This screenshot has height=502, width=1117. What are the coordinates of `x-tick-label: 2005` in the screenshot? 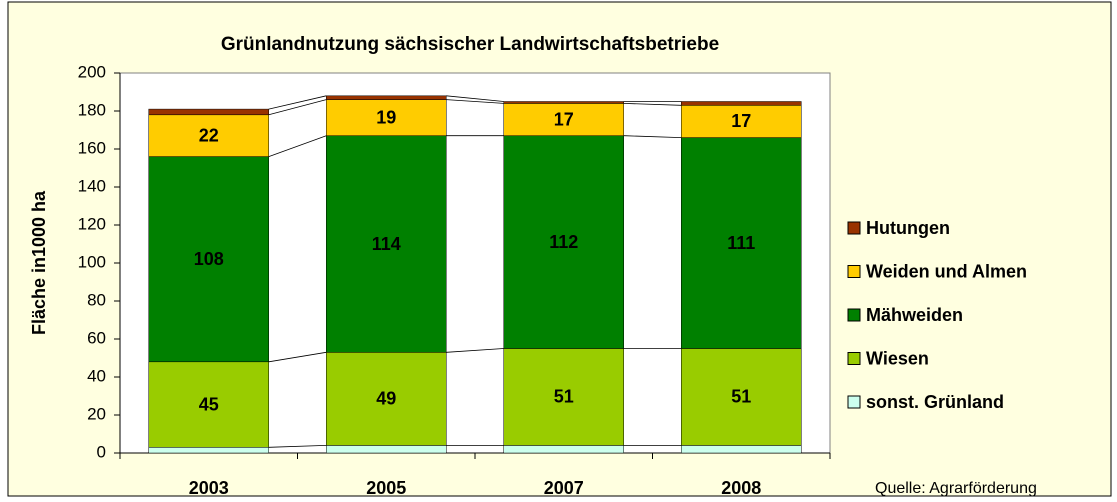 It's located at (386, 488).